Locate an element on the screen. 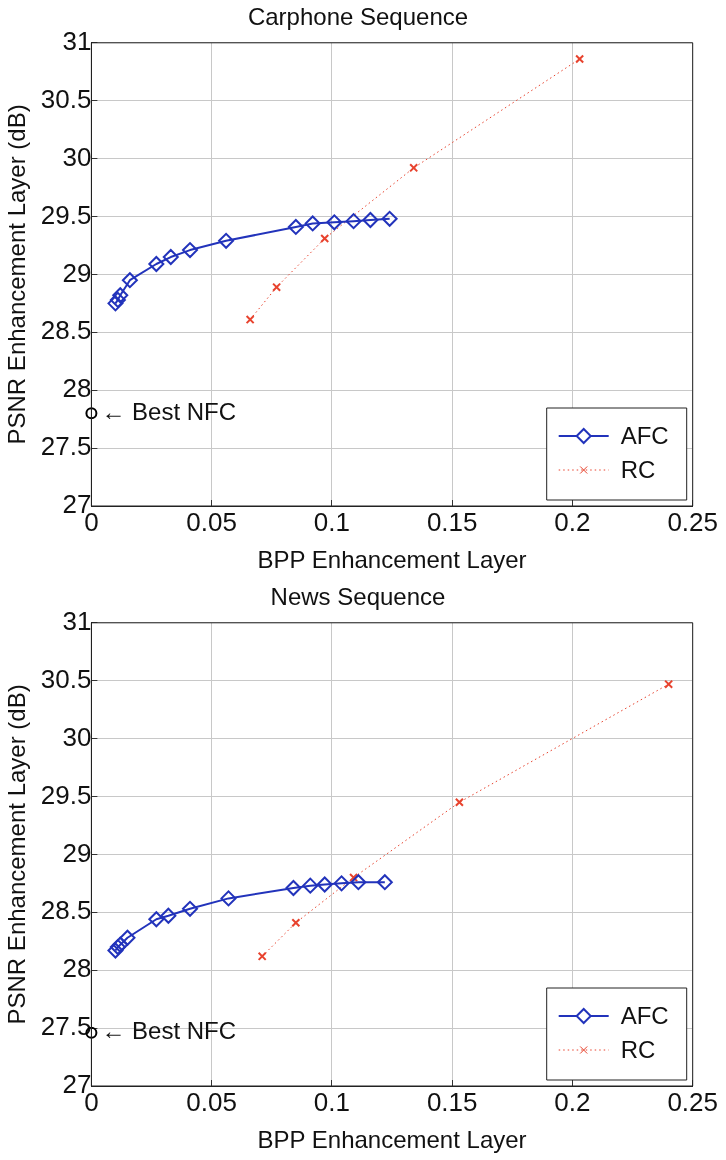  chart-title: News Sequence is located at coordinates (358, 597).